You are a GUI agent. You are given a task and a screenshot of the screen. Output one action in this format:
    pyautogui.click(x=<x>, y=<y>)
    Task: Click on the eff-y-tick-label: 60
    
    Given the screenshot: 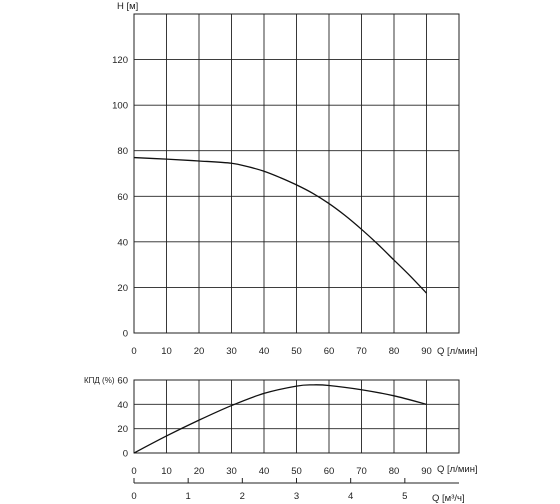 What is the action you would take?
    pyautogui.click(x=122, y=381)
    